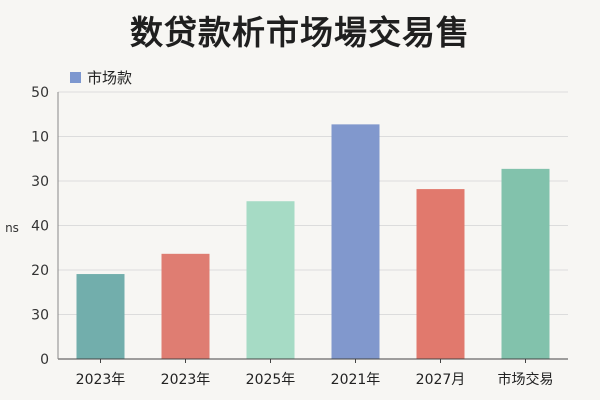 Image resolution: width=600 pixels, height=400 pixels. I want to click on x-tick-label: 2025年, so click(271, 380).